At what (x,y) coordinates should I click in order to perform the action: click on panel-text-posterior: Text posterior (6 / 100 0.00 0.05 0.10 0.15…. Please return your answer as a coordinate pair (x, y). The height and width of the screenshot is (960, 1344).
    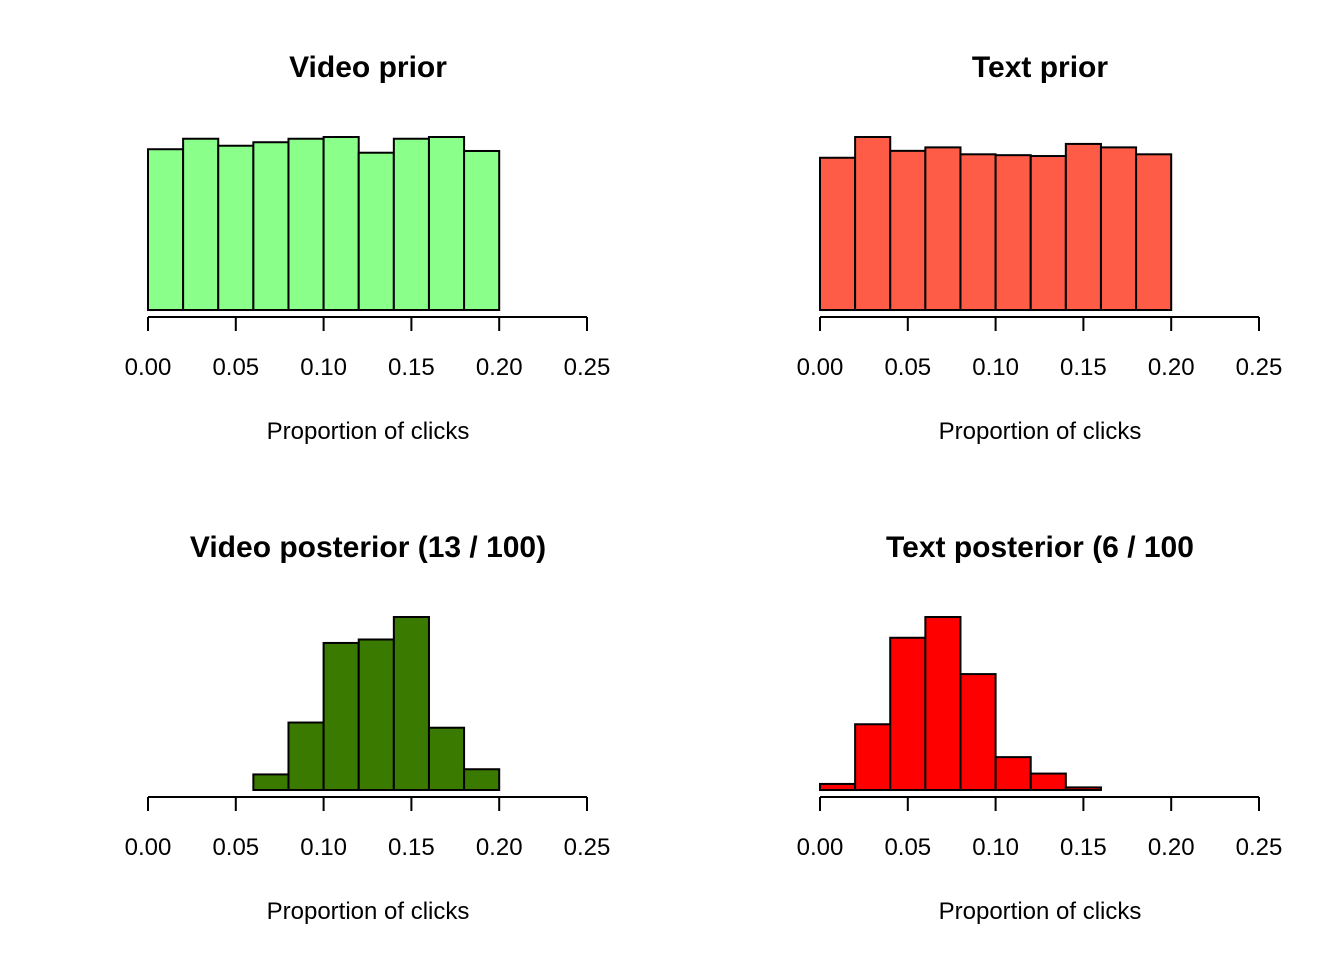
    Looking at the image, I should click on (1040, 728).